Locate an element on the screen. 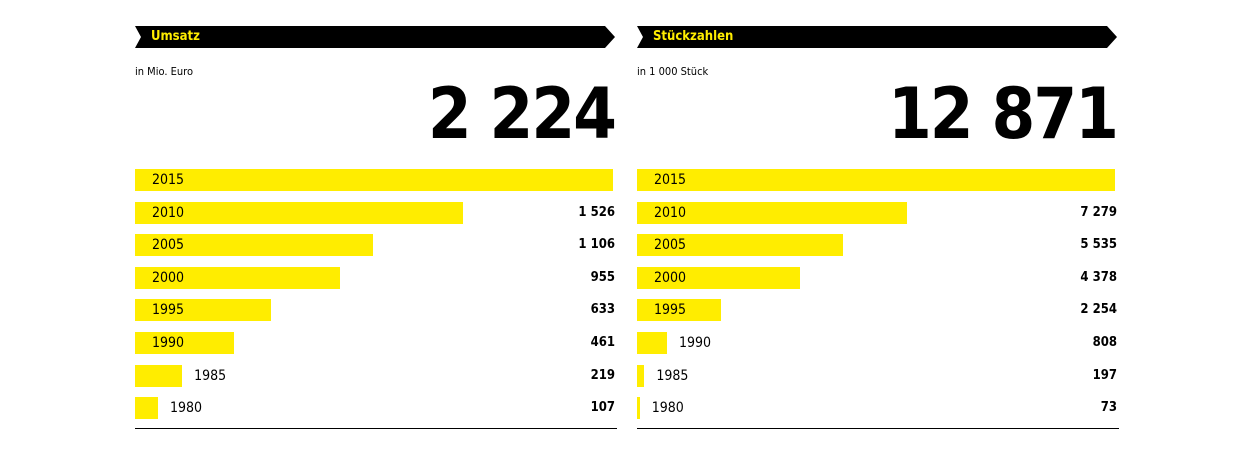 This screenshot has height=456, width=1260. value-label: 7 279 is located at coordinates (1098, 212).